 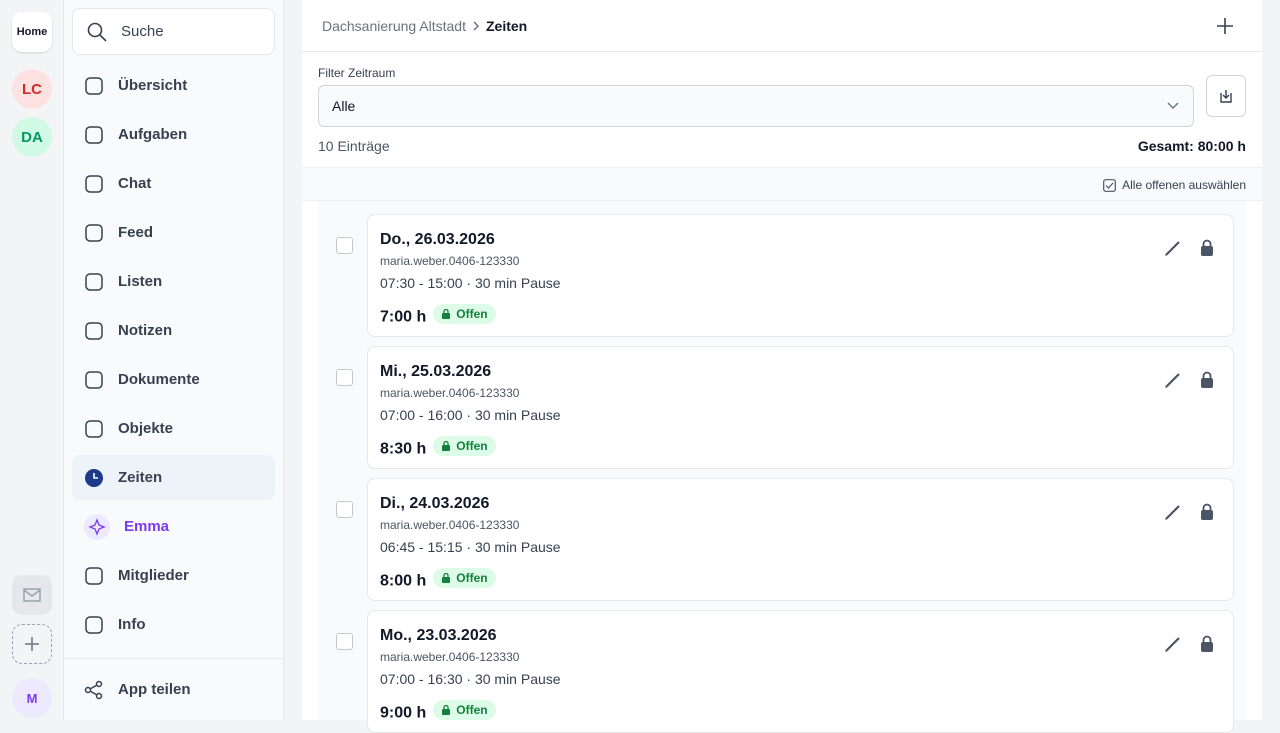 I want to click on entry-hours-row: 8:00 h Offen, so click(x=438, y=579).